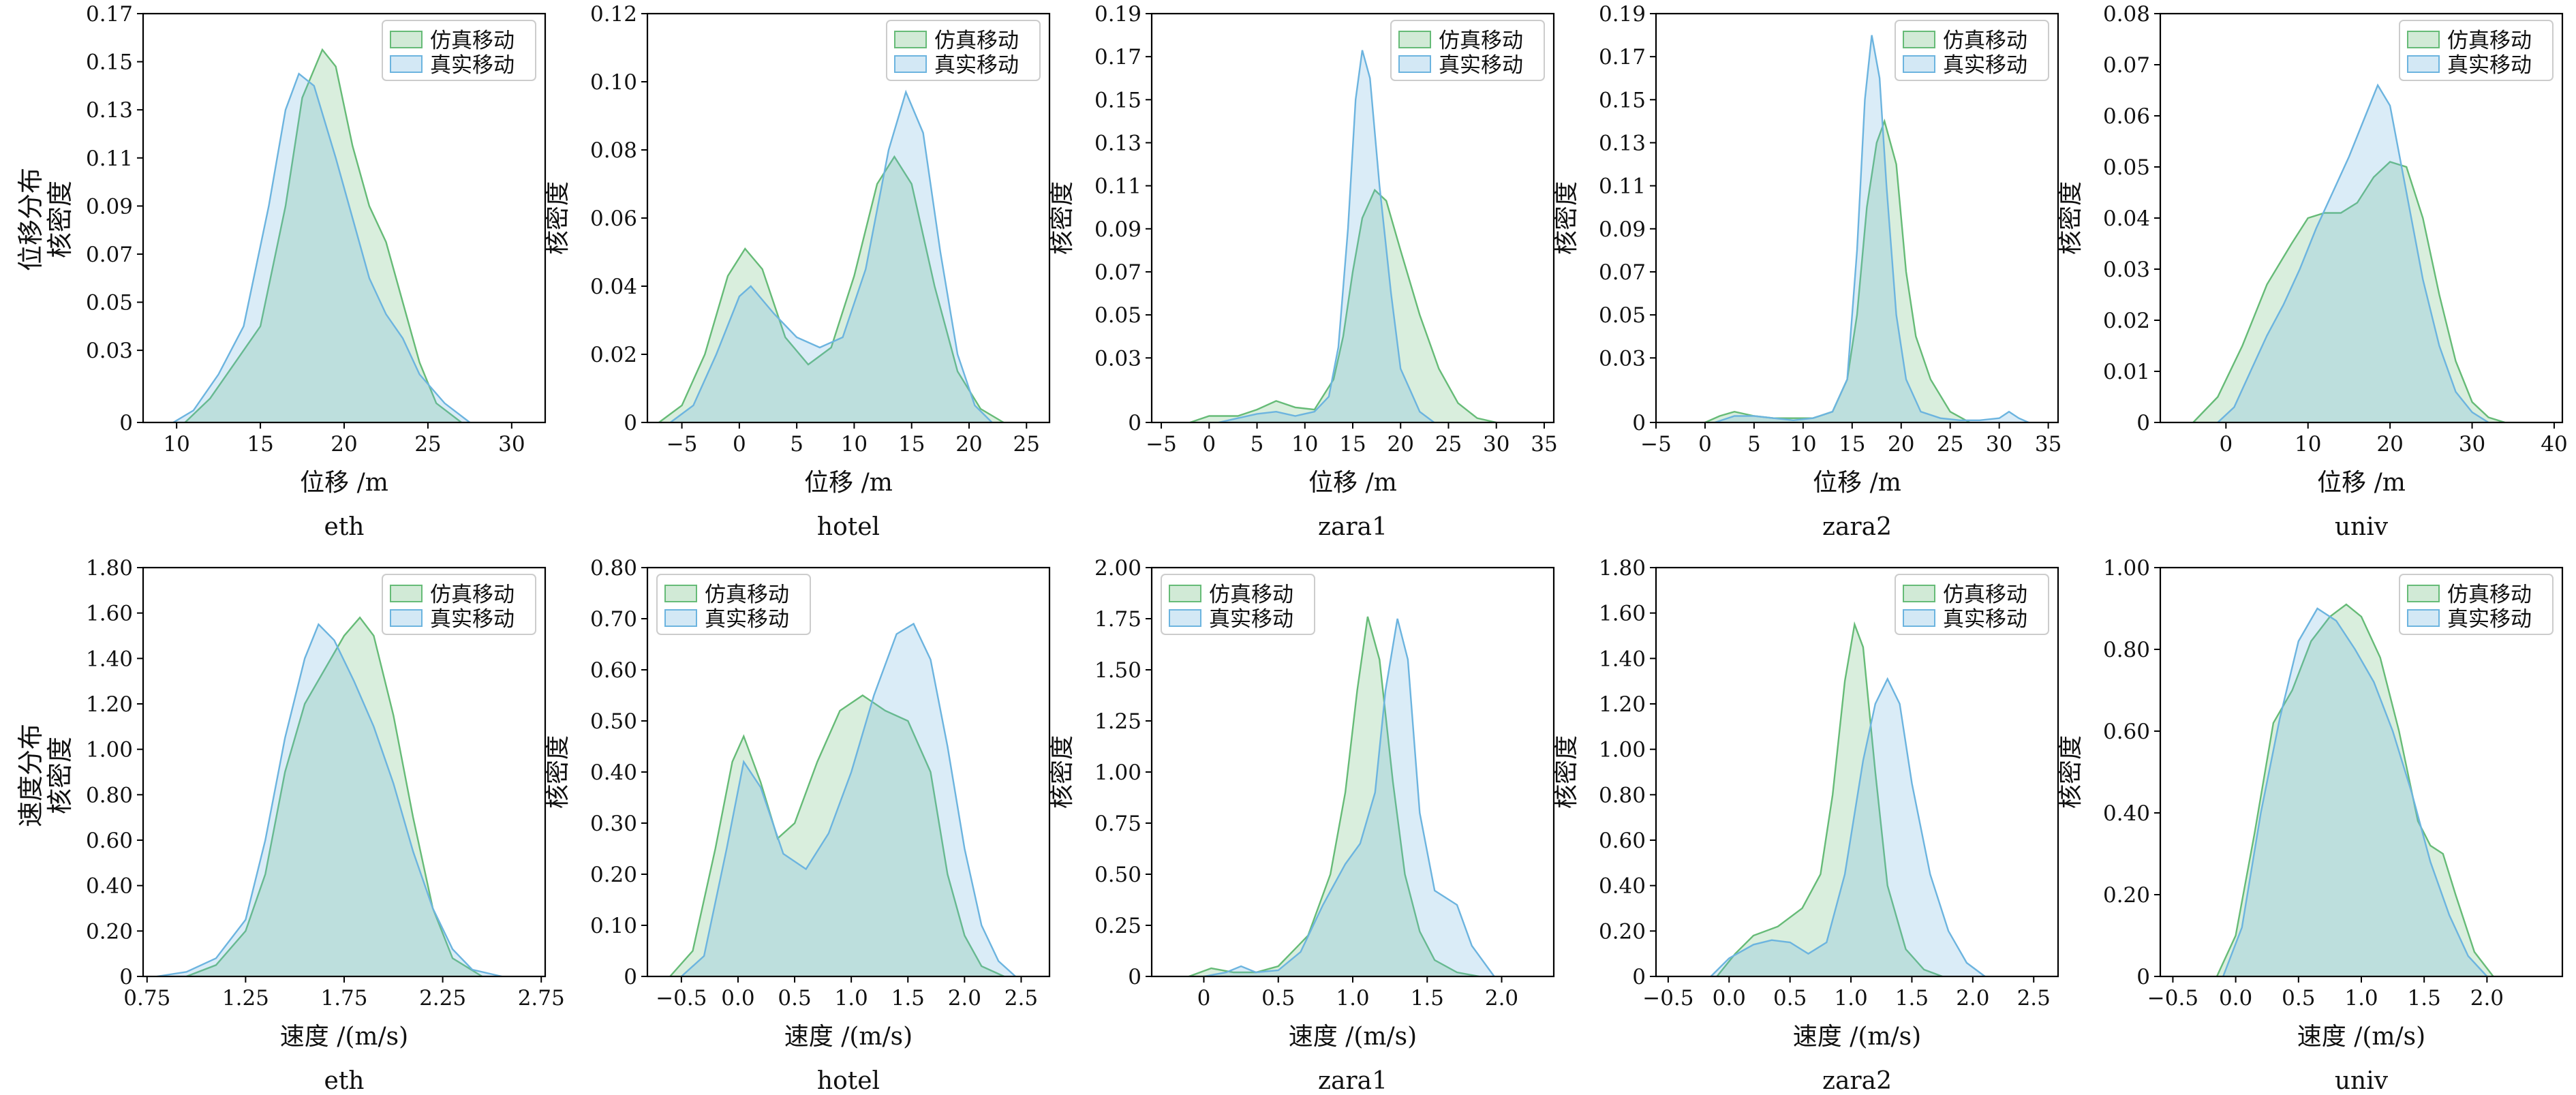 This screenshot has width=2576, height=1095. I want to click on row-label-speed-line1: 速度分布, so click(31, 775).